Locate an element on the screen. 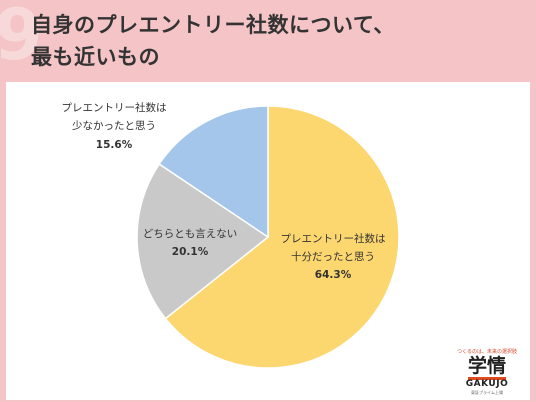  slice-value-3: 15.6% is located at coordinates (114, 145).